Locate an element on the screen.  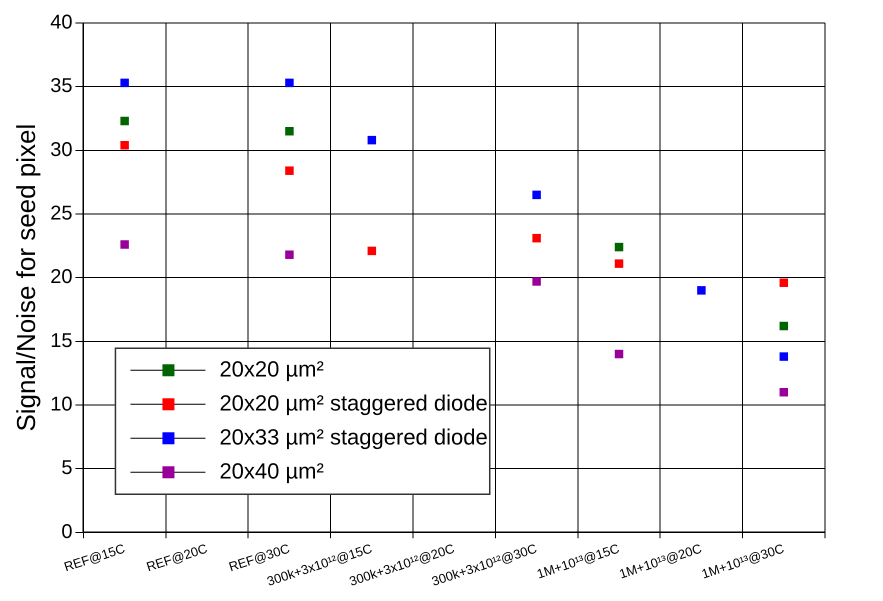
y-tick-label: 40 is located at coordinates (61, 23).